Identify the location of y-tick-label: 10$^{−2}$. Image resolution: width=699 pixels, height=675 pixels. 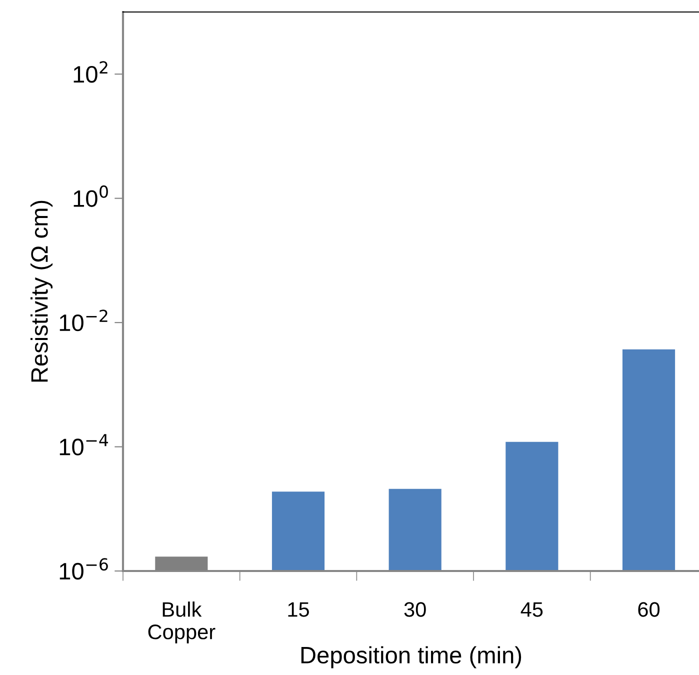
(84, 321).